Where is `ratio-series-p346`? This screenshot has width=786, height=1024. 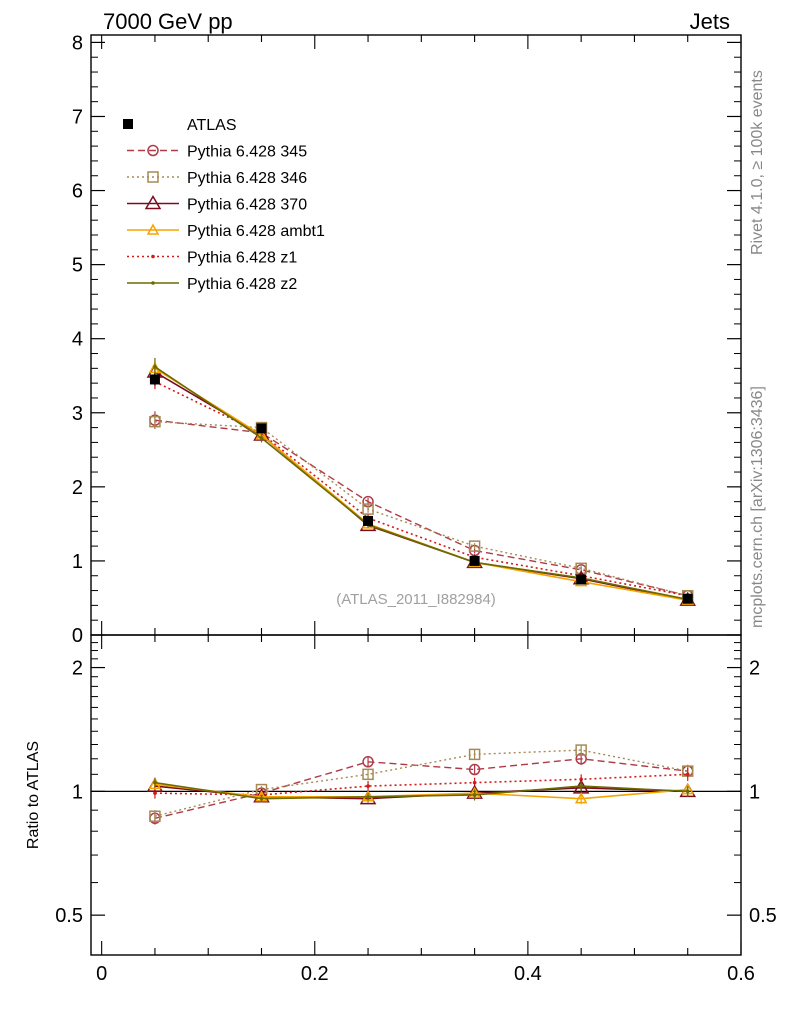
ratio-series-p346 is located at coordinates (421, 783).